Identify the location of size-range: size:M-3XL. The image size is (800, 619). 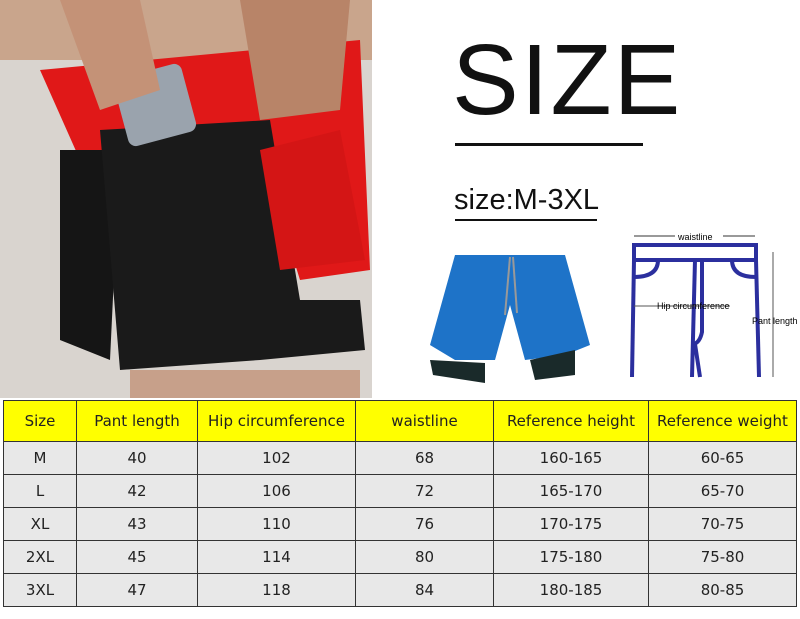
(527, 200).